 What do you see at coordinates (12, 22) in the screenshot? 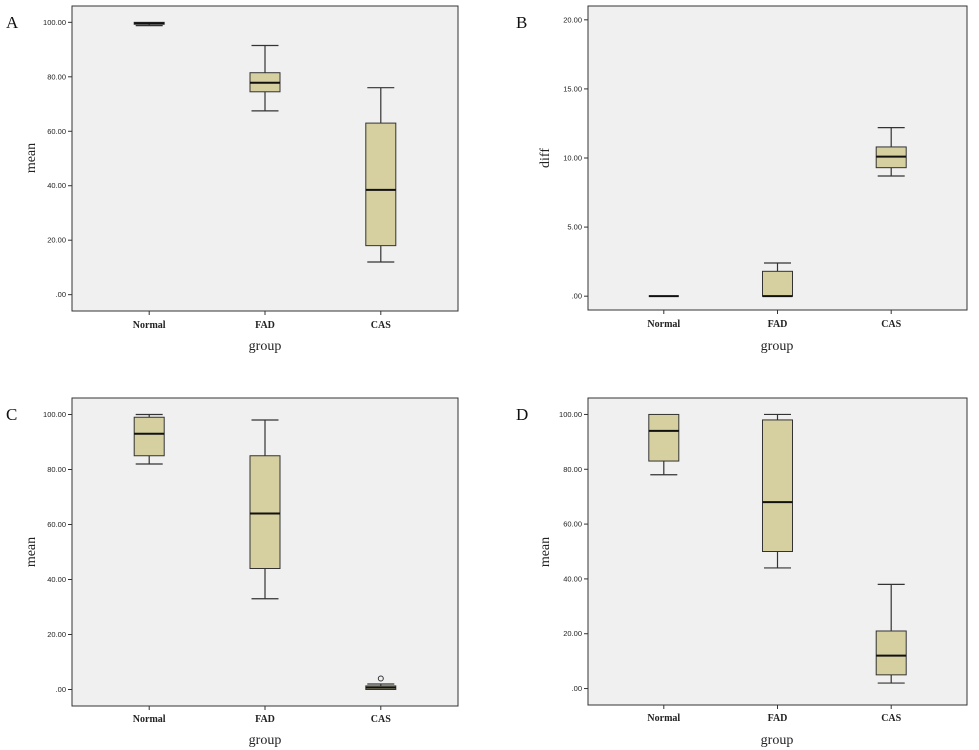
I see `panel-label: A` at bounding box center [12, 22].